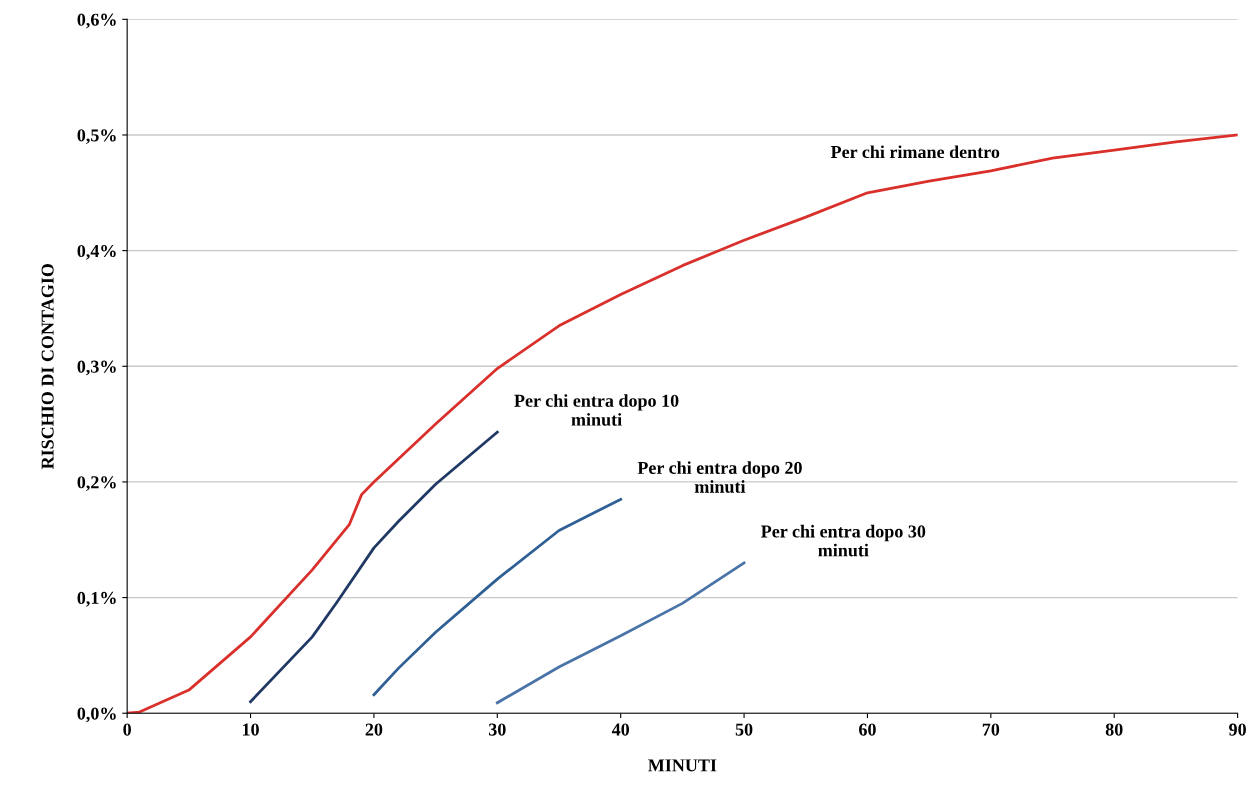 Image resolution: width=1259 pixels, height=805 pixels. What do you see at coordinates (497, 729) in the screenshot?
I see `x-tick-label: 30` at bounding box center [497, 729].